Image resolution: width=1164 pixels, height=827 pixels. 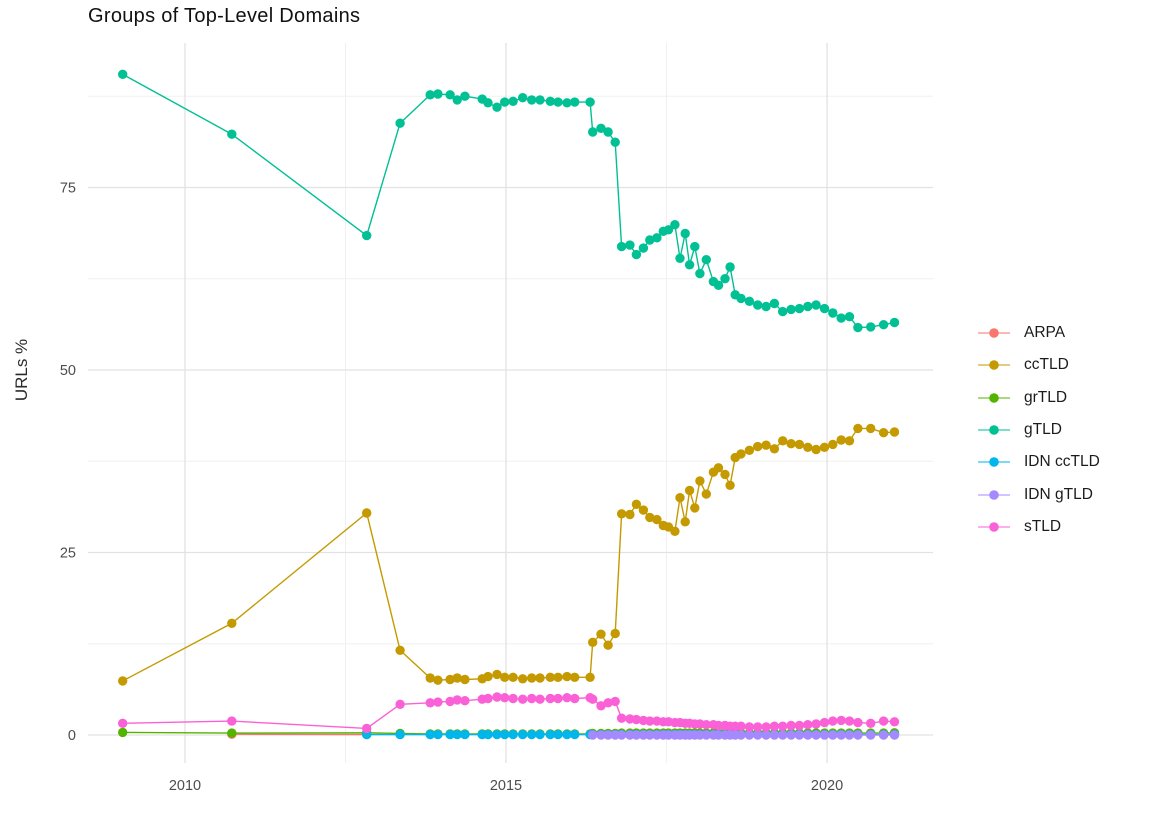 I want to click on y-tick-label-25: 25, so click(x=68, y=553).